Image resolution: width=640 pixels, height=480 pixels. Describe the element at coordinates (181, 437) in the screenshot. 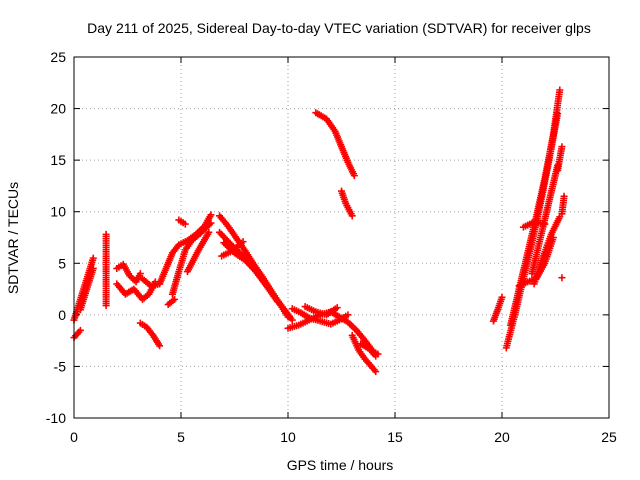

I see `x-tick-label: 5` at that location.